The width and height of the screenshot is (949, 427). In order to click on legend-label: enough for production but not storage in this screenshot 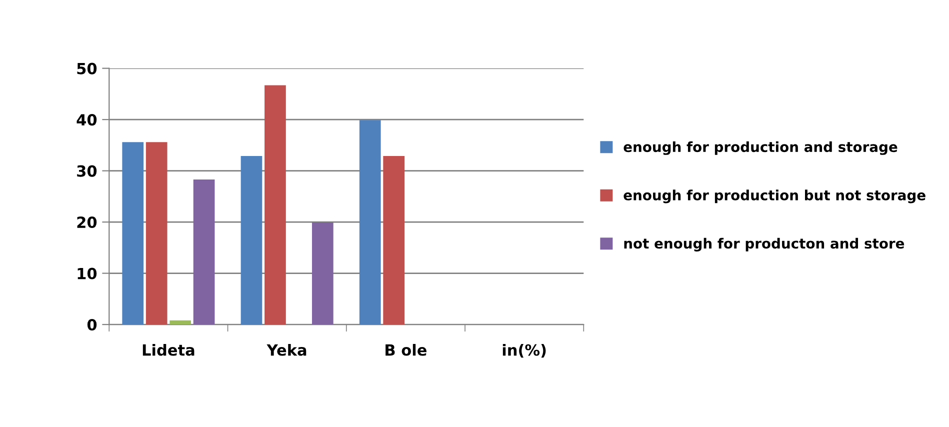, I will do `click(775, 197)`.